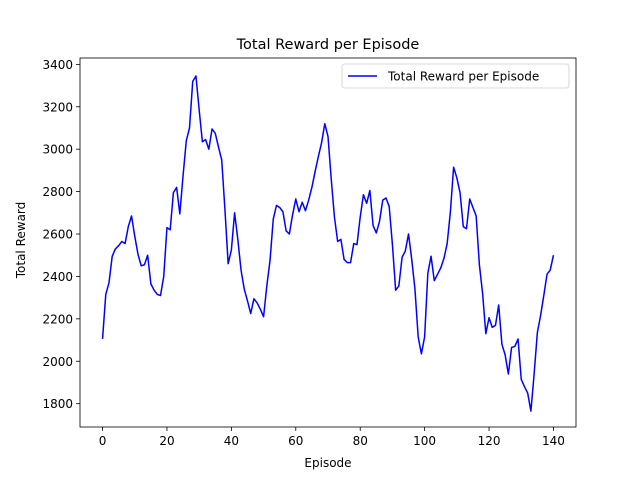 Image resolution: width=640 pixels, height=480 pixels. I want to click on y-tick-label: 3200, so click(57, 107).